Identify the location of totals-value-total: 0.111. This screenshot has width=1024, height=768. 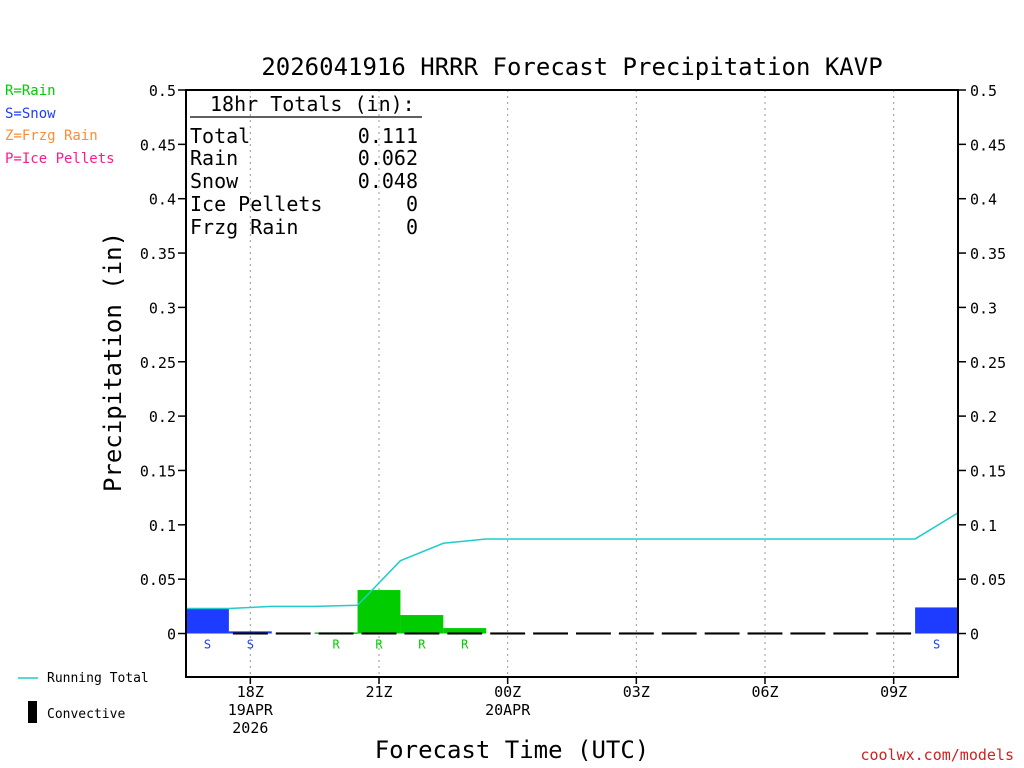
(388, 136).